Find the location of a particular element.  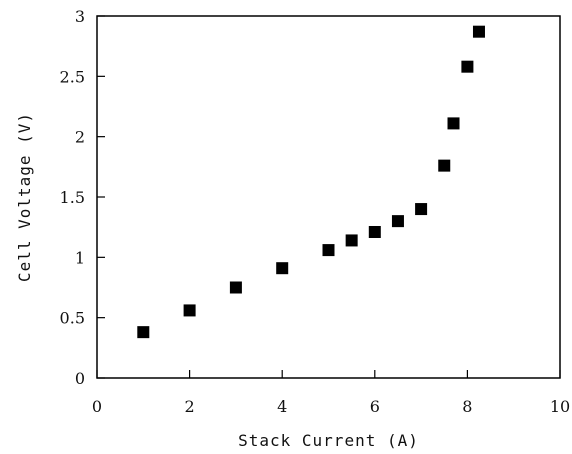

x-tick-label: 6 is located at coordinates (375, 406).